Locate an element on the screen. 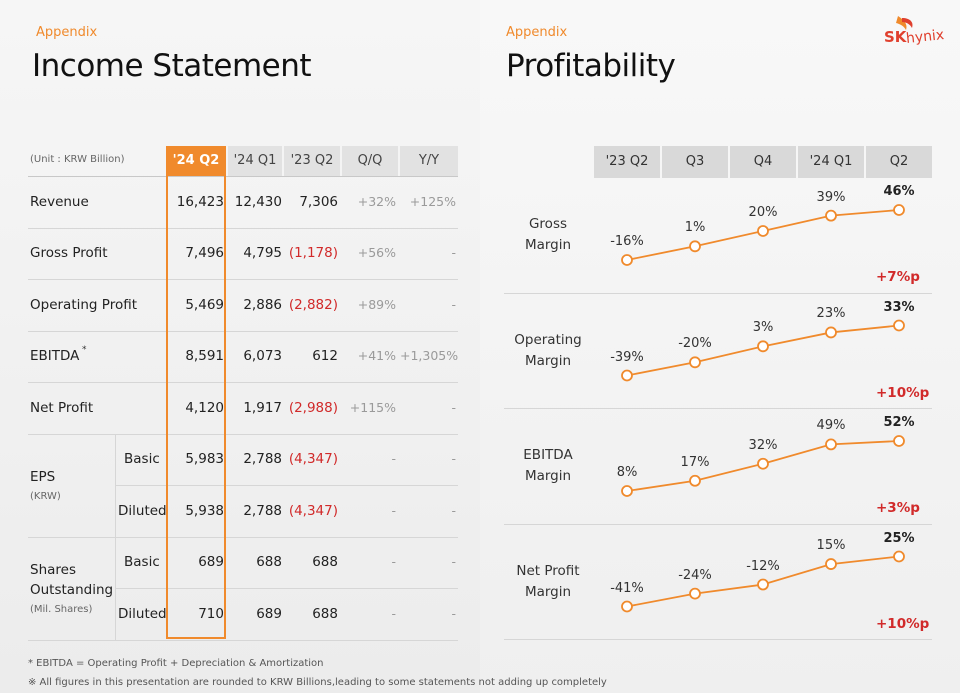 The width and height of the screenshot is (960, 693). margin-value-label: 15% is located at coordinates (831, 546).